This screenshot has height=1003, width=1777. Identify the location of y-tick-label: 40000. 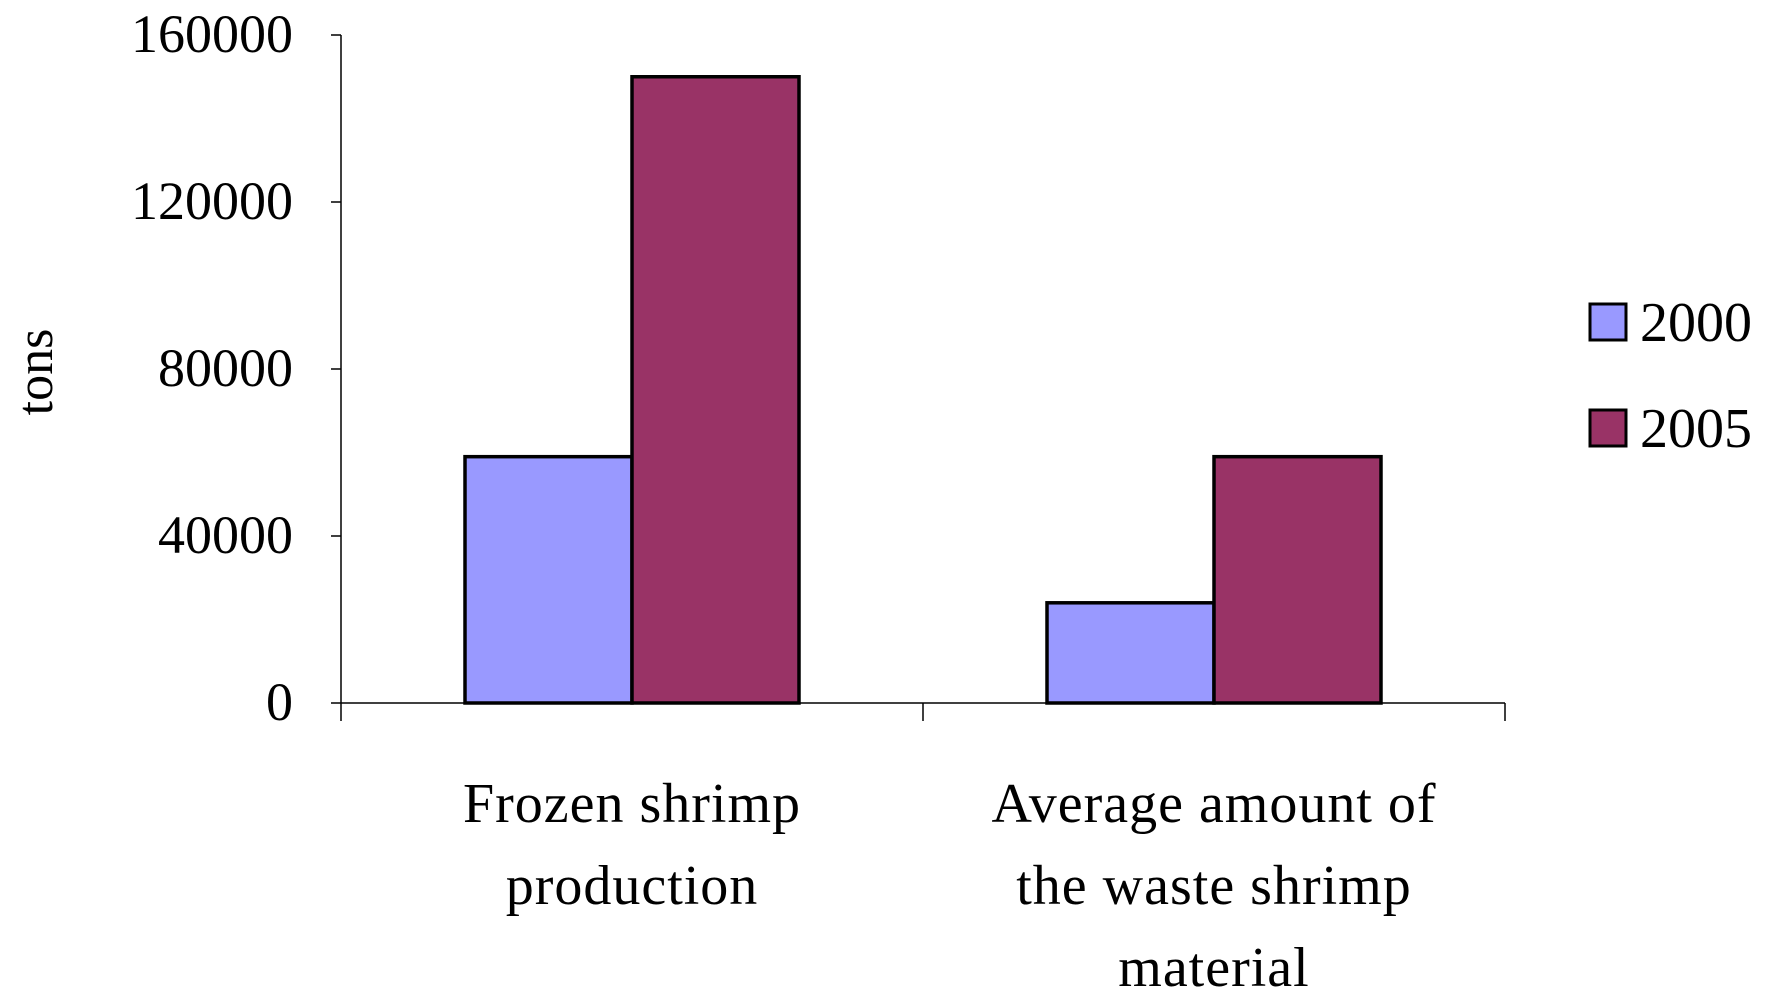
(225, 535).